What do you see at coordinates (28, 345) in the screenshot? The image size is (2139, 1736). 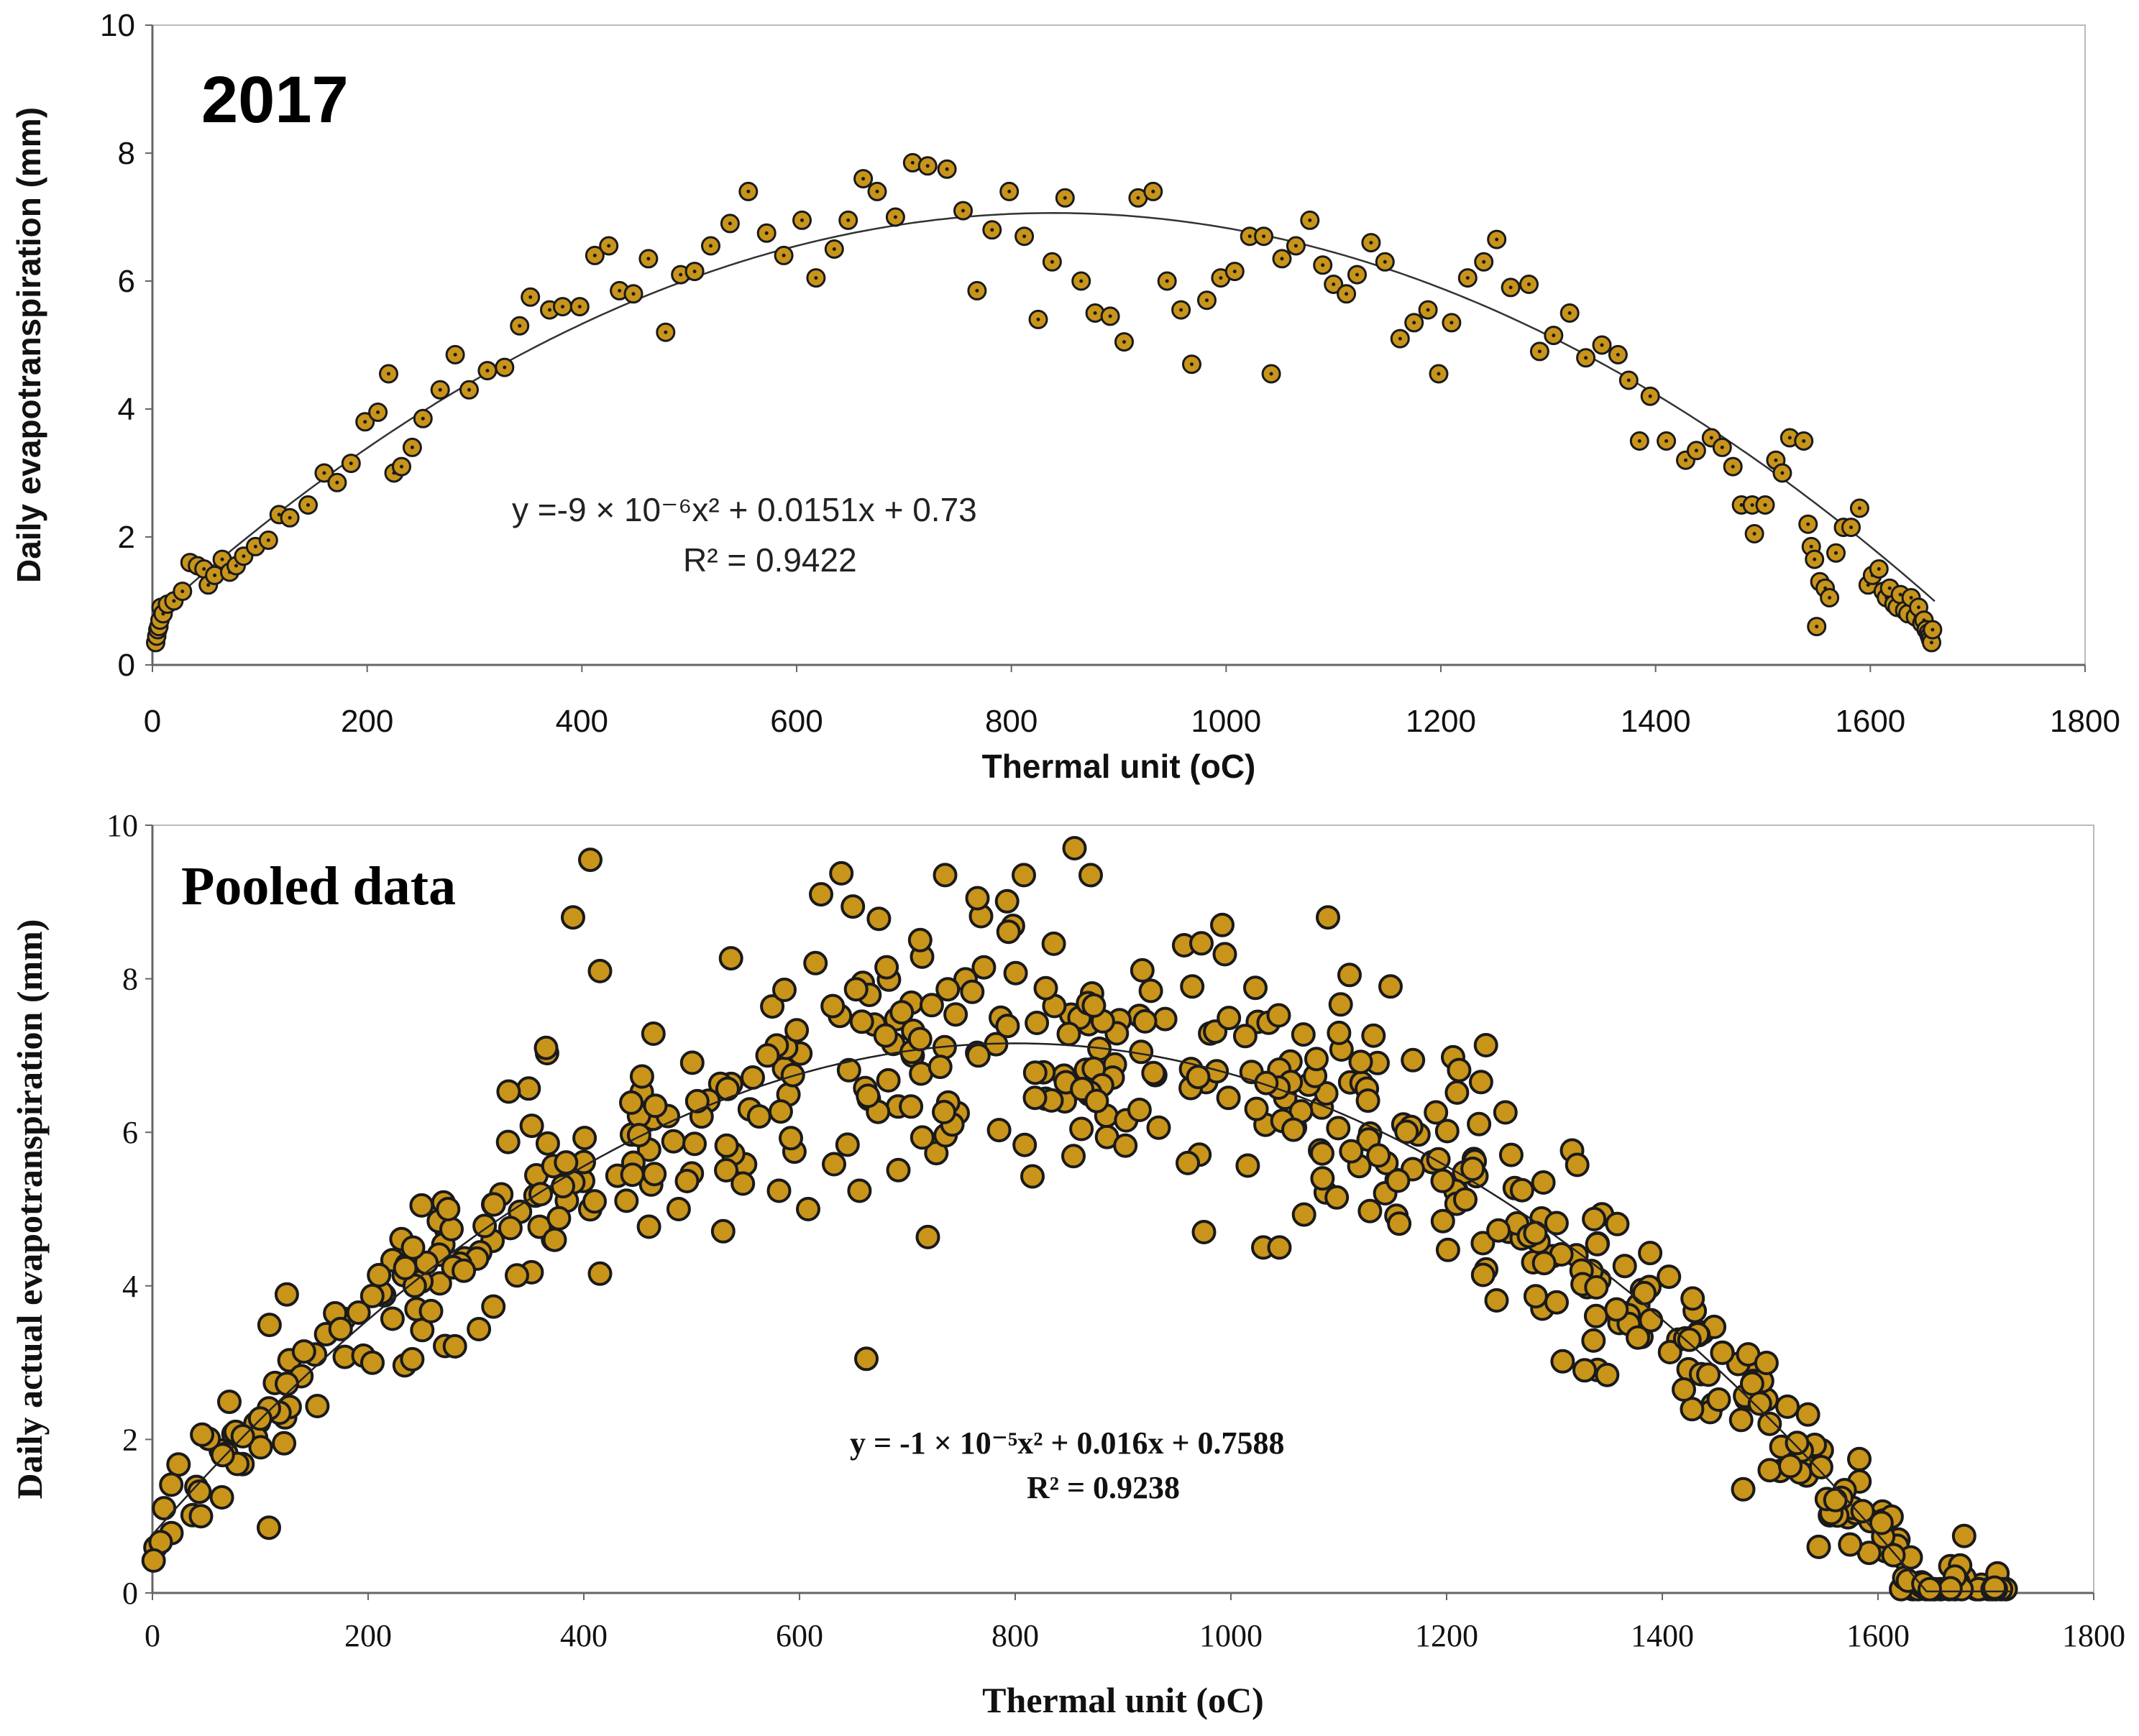 I see `y-axis-title-2017: Daily evapotranspiration (mm)` at bounding box center [28, 345].